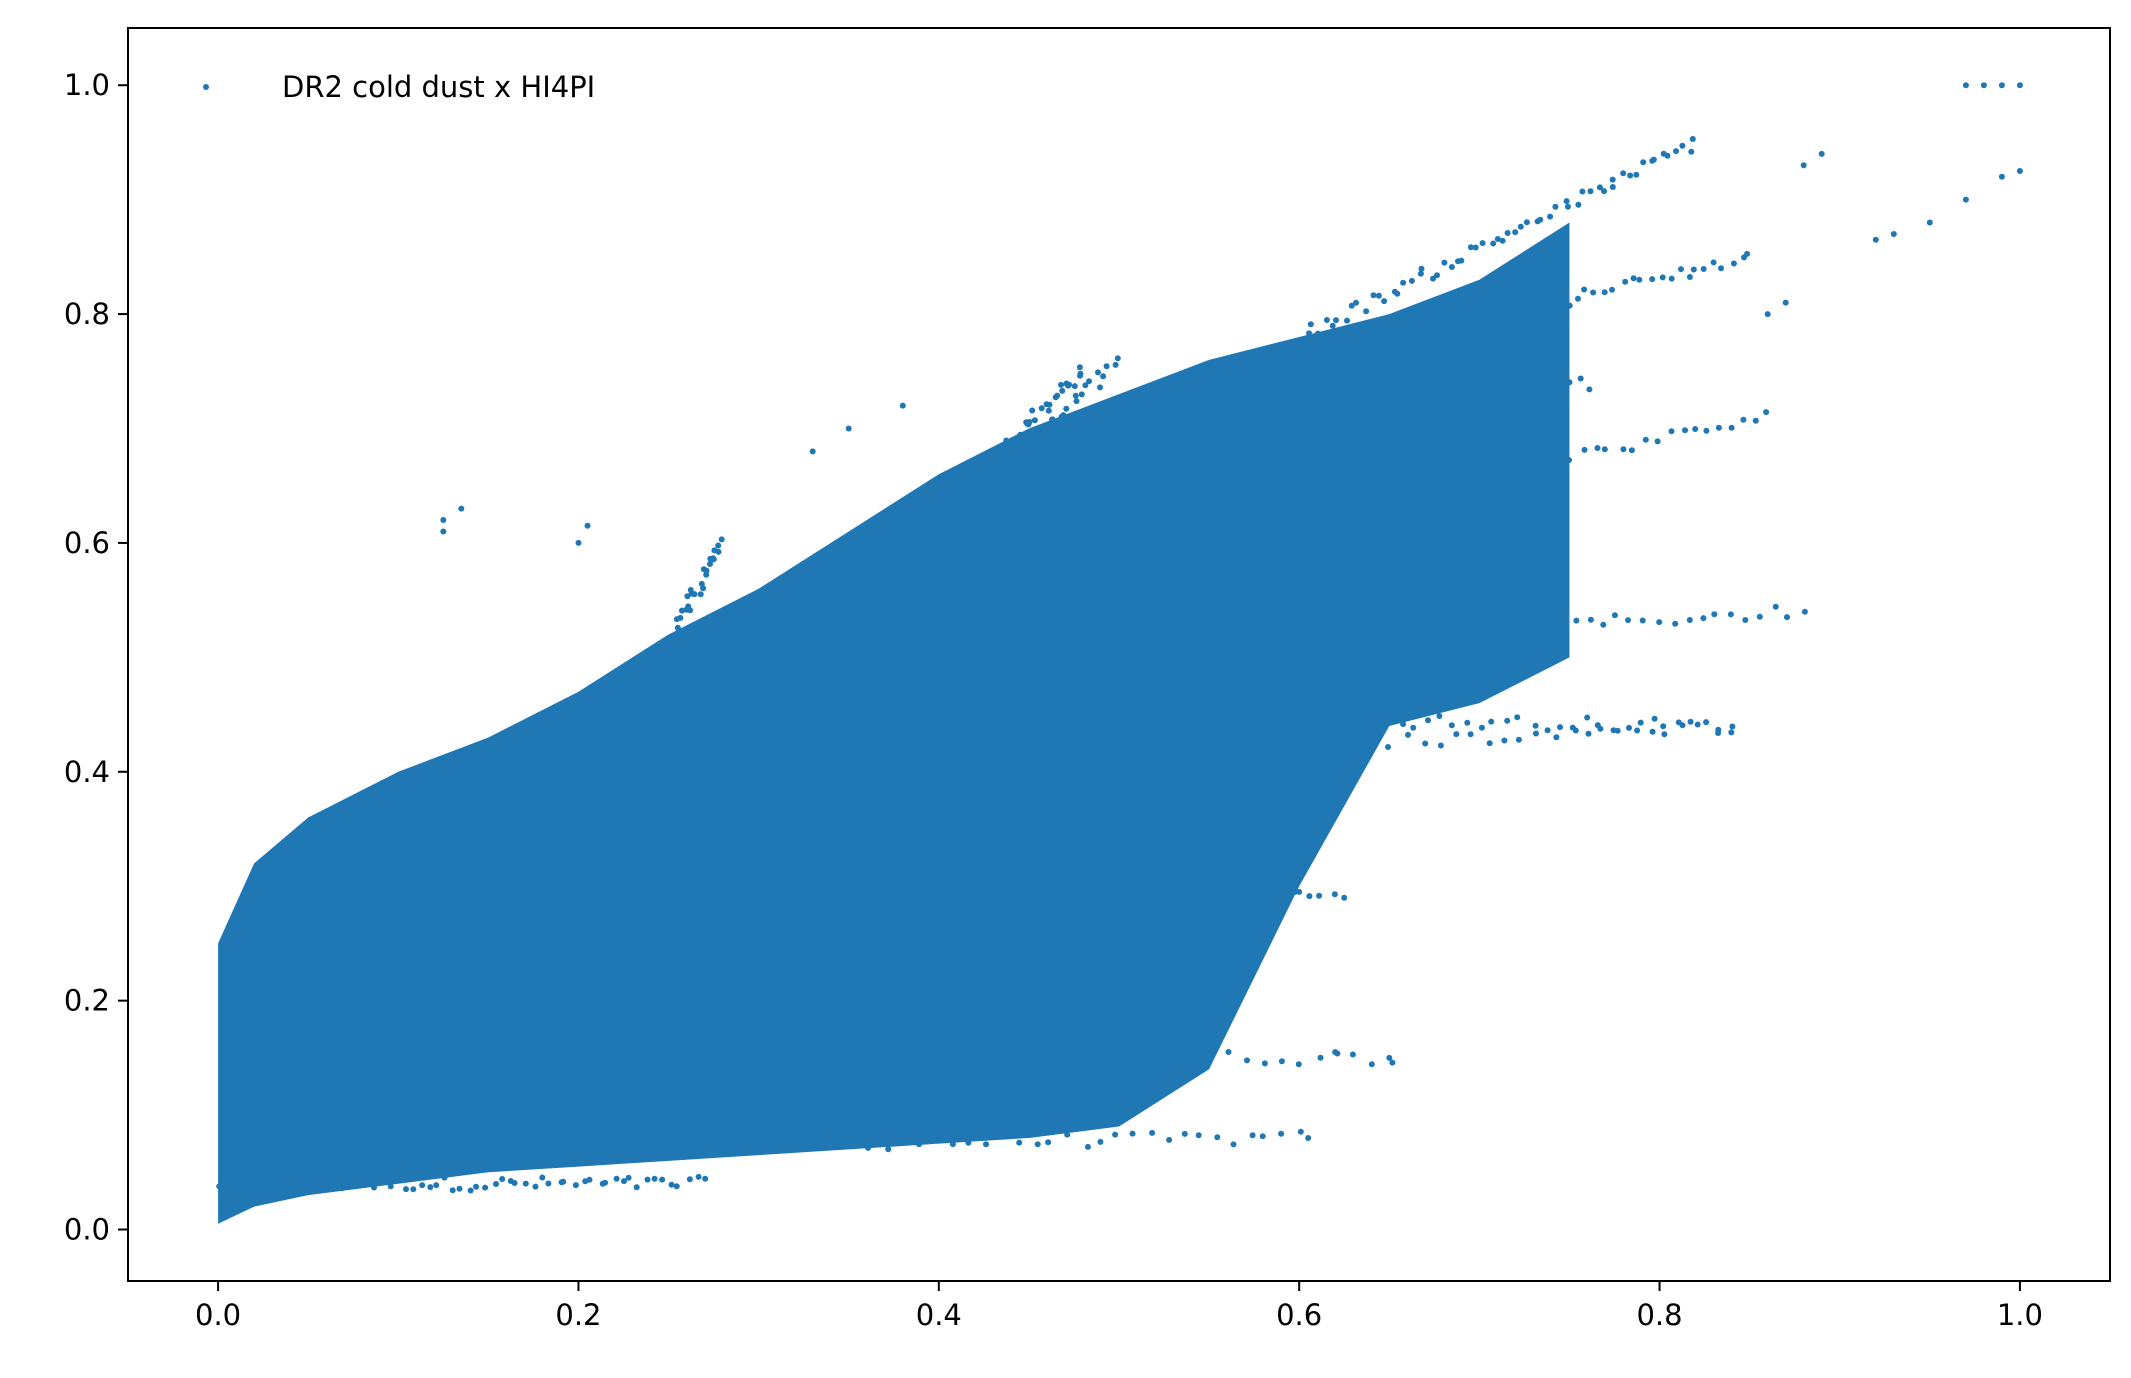 The width and height of the screenshot is (2131, 1378). I want to click on y-tick-label: 0.6, so click(87, 543).